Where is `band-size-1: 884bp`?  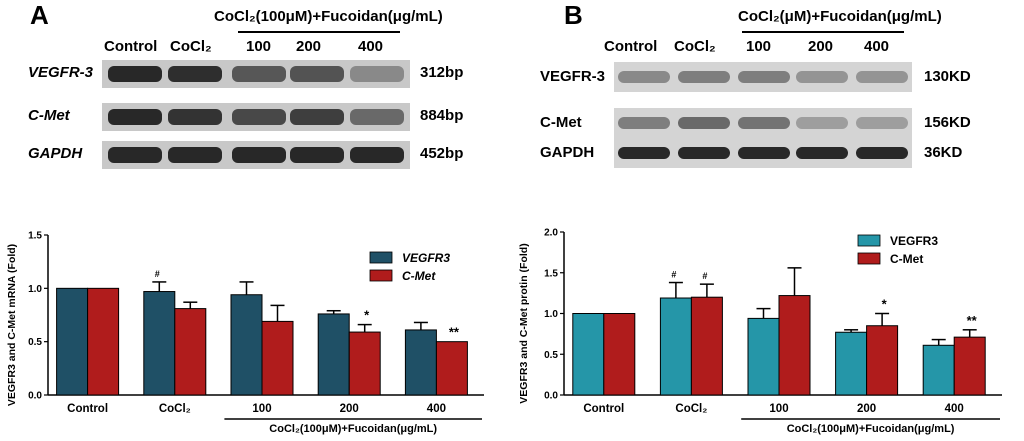 band-size-1: 884bp is located at coordinates (442, 115).